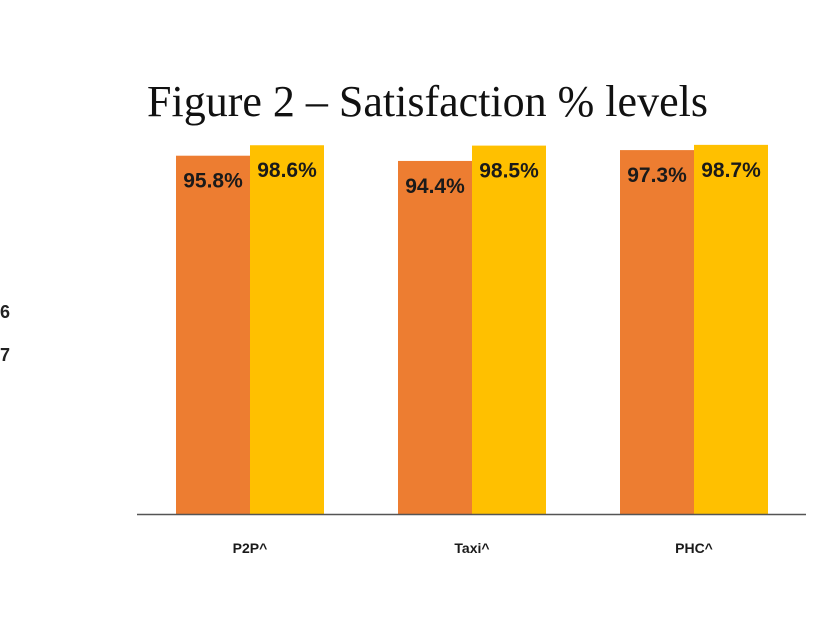 The image size is (830, 622). What do you see at coordinates (250, 548) in the screenshot?
I see `x-tick-label: P2P^` at bounding box center [250, 548].